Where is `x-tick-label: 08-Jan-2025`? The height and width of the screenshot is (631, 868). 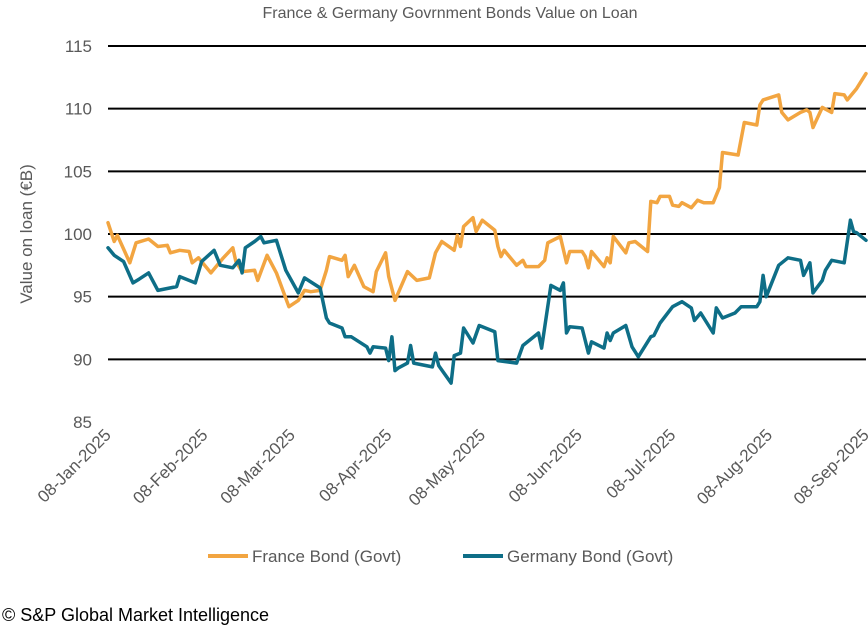 x-tick-label: 08-Jan-2025 is located at coordinates (74, 465).